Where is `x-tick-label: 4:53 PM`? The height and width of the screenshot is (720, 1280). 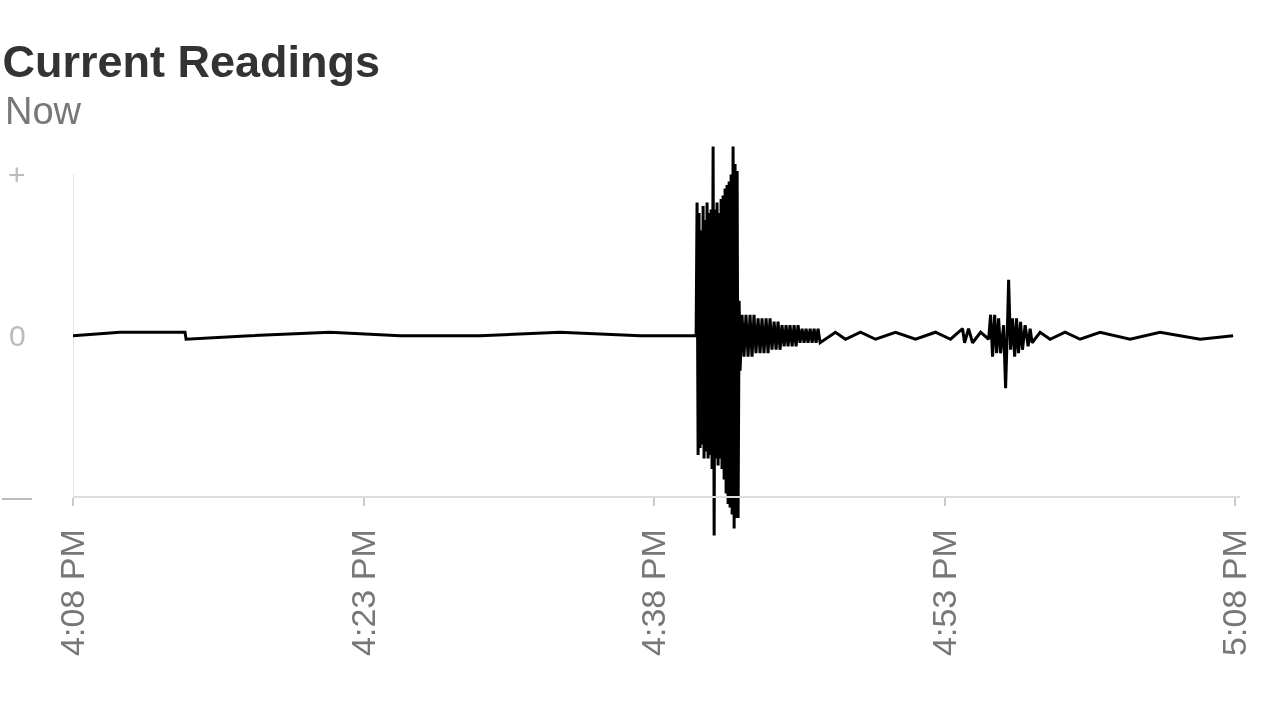 x-tick-label: 4:53 PM is located at coordinates (943, 592).